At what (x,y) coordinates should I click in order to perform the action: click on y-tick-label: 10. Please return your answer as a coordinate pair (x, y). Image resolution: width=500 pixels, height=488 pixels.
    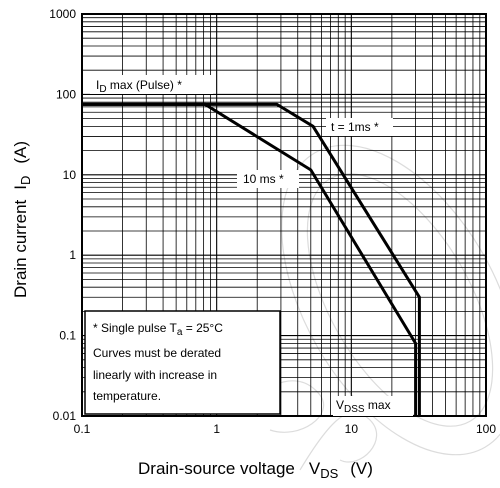
    Looking at the image, I should click on (70, 175).